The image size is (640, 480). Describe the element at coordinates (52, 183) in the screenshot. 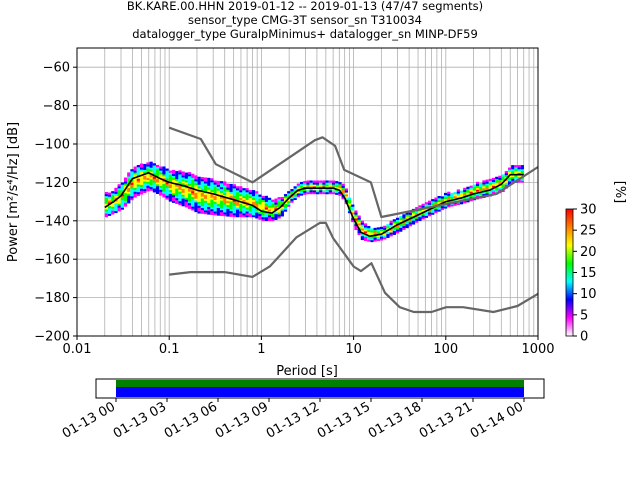

I see `y-tick-label: −120` at that location.